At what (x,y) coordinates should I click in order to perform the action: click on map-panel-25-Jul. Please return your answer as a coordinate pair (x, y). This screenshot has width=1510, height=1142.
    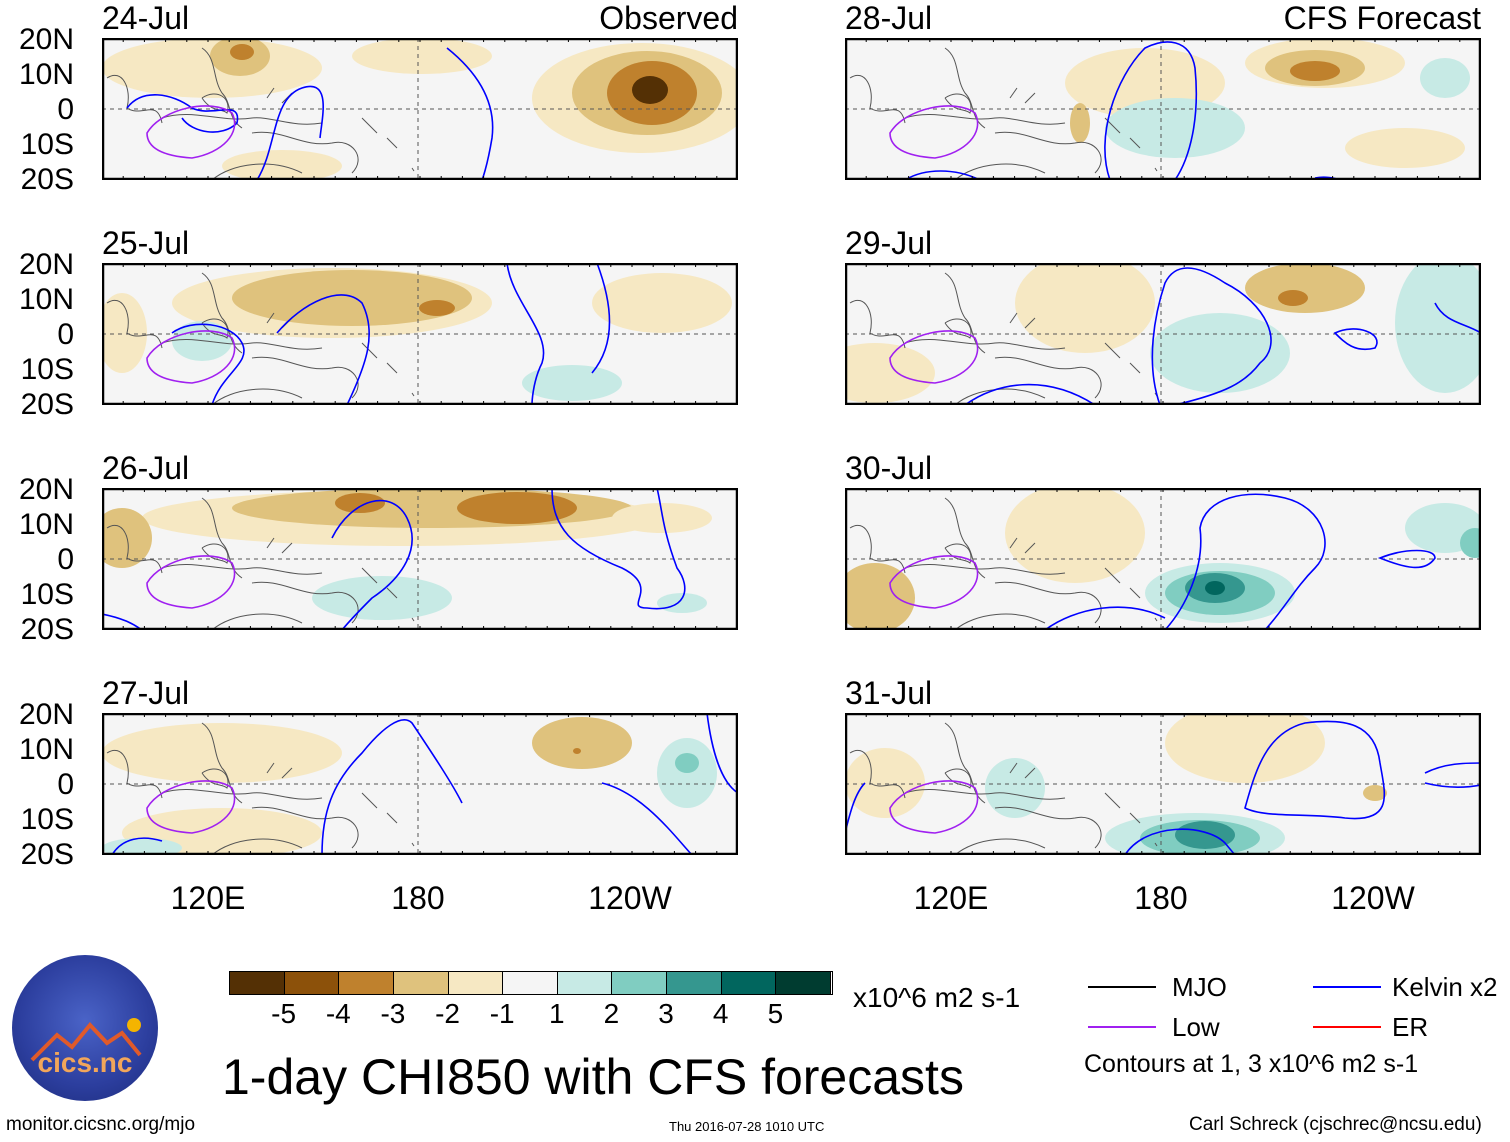
    Looking at the image, I should click on (420, 334).